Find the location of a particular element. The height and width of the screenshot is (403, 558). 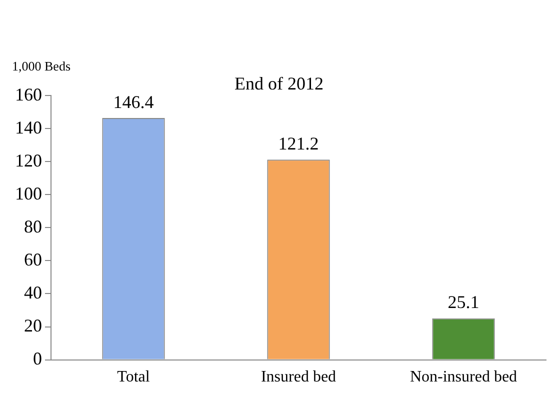

x-tick-label: Insured bed is located at coordinates (298, 377).